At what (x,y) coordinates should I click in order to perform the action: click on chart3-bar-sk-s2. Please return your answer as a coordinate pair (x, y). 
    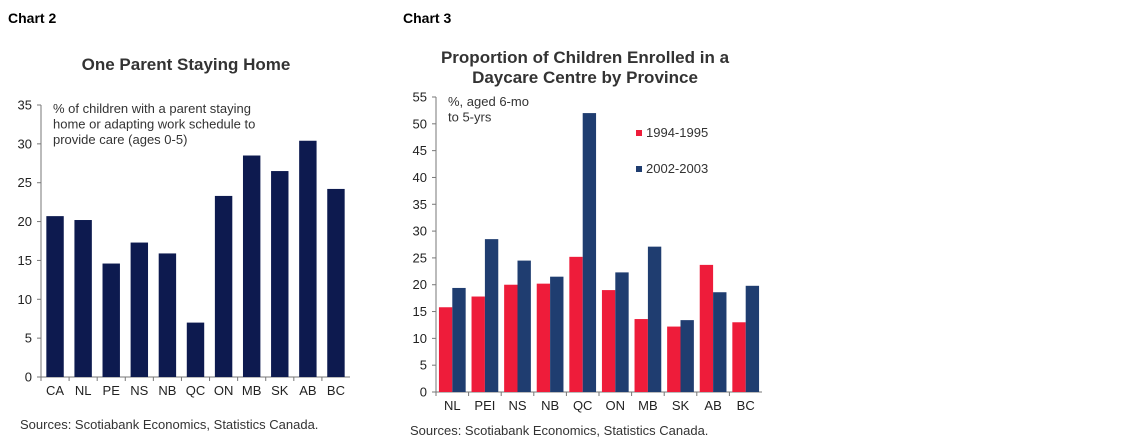
    Looking at the image, I should click on (687, 356).